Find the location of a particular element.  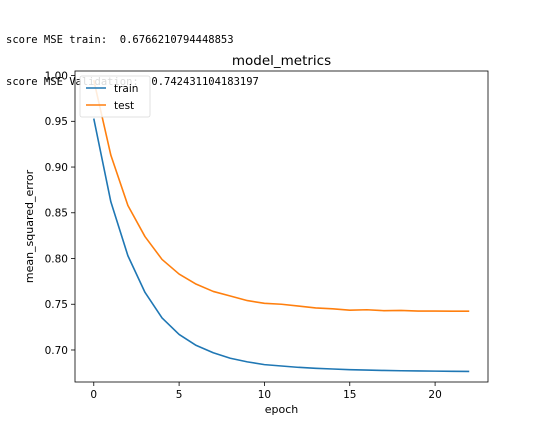

chart-title: model_metrics is located at coordinates (281, 61).